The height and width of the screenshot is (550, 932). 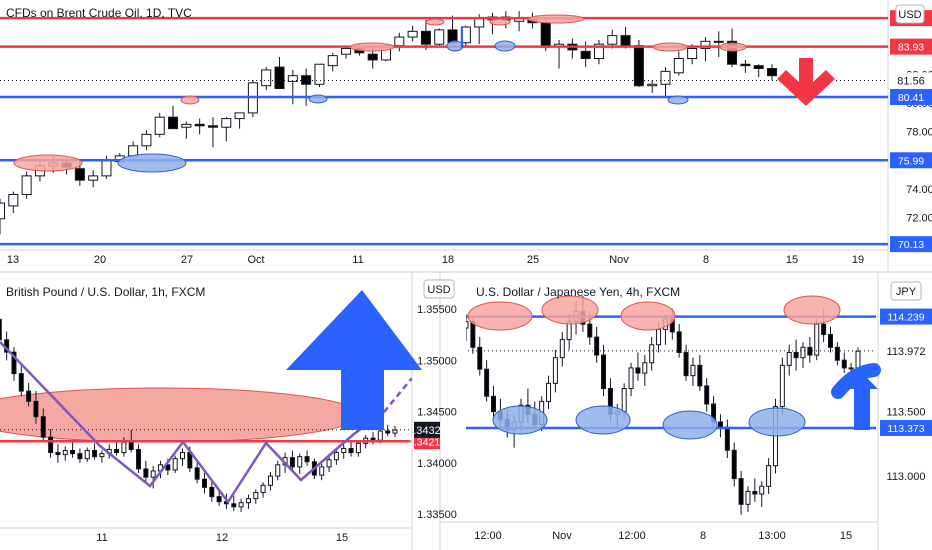 What do you see at coordinates (911, 245) in the screenshot?
I see `brent-level-tag-label: 70.13` at bounding box center [911, 245].